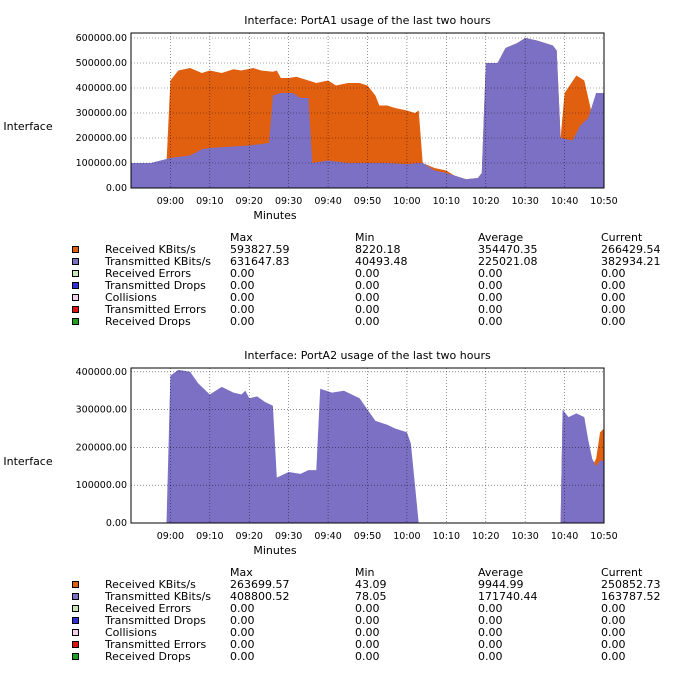  I want to click on legend-label: Received Errors, so click(148, 273).